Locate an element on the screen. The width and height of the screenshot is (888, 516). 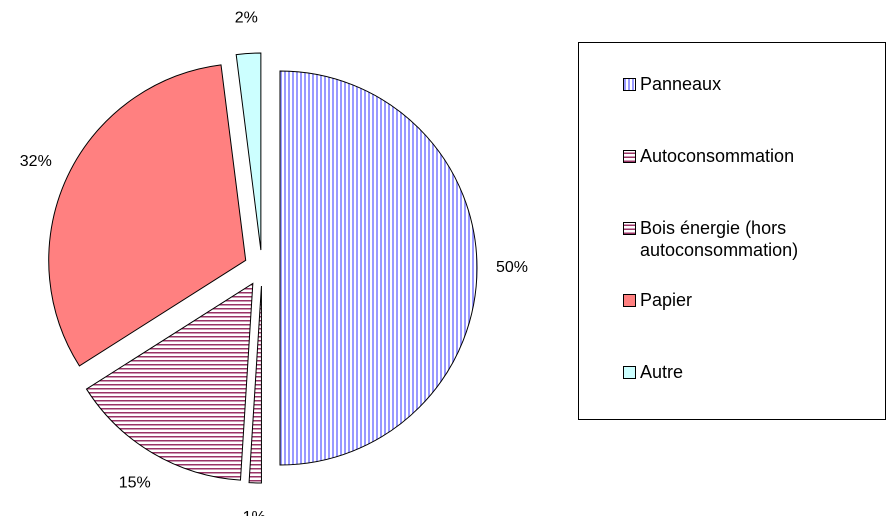
legend-item: Autoconsommation is located at coordinates (754, 181).